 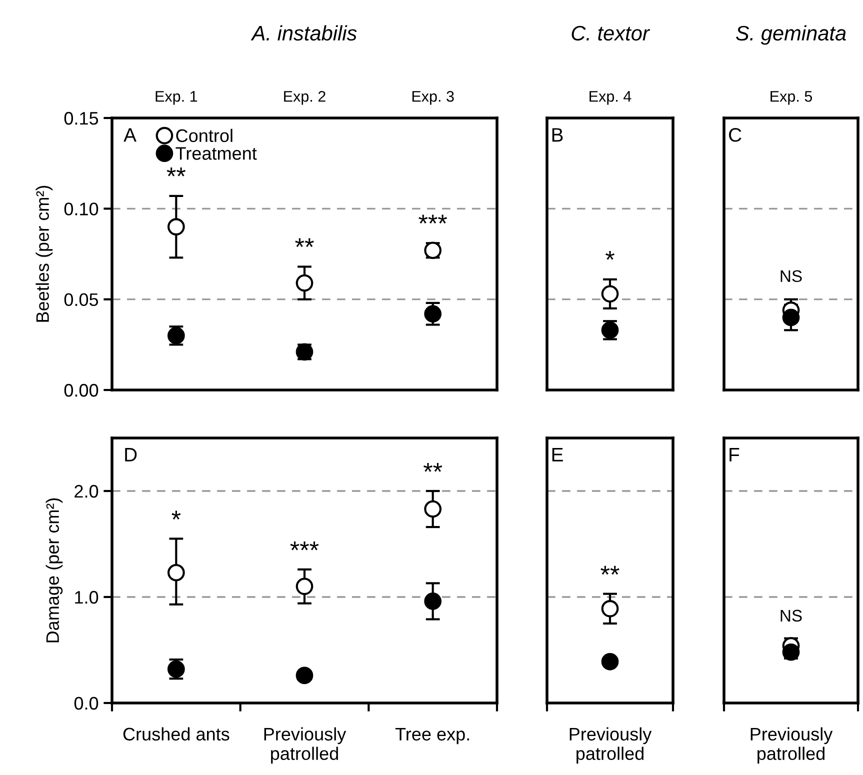 I want to click on x-tick-label: Exp. 1, so click(x=177, y=98).